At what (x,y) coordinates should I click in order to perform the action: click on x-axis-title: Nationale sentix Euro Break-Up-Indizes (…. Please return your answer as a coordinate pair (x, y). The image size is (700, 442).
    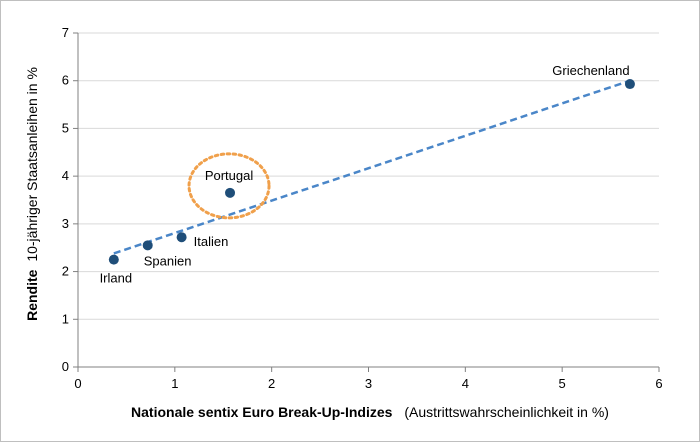
    Looking at the image, I should click on (370, 412).